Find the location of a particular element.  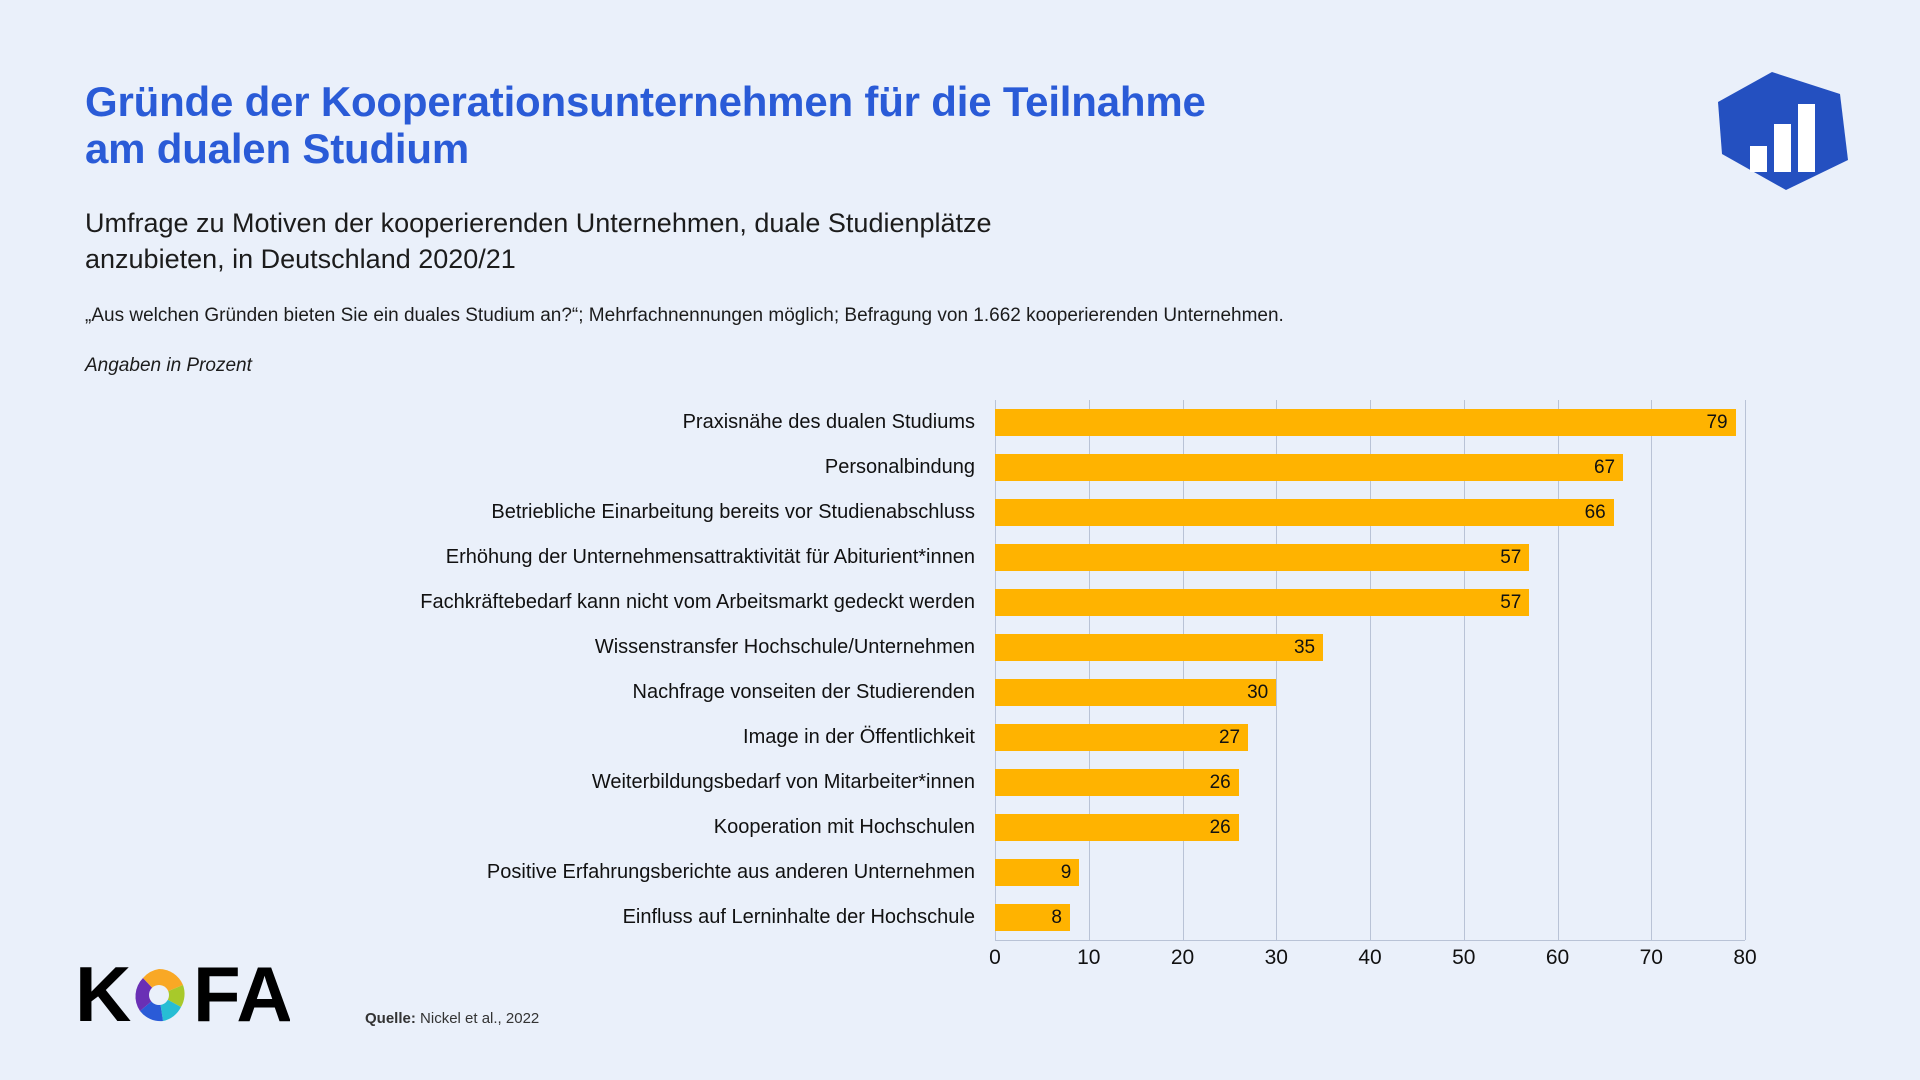

bar-value-label: 9 is located at coordinates (1066, 872).